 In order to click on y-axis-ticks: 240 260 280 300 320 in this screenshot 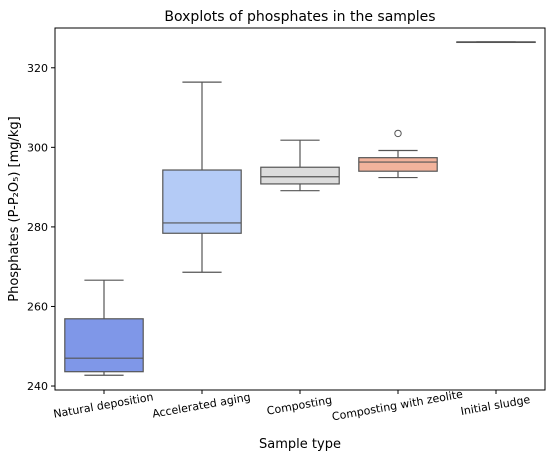, I will do `click(41, 227)`.